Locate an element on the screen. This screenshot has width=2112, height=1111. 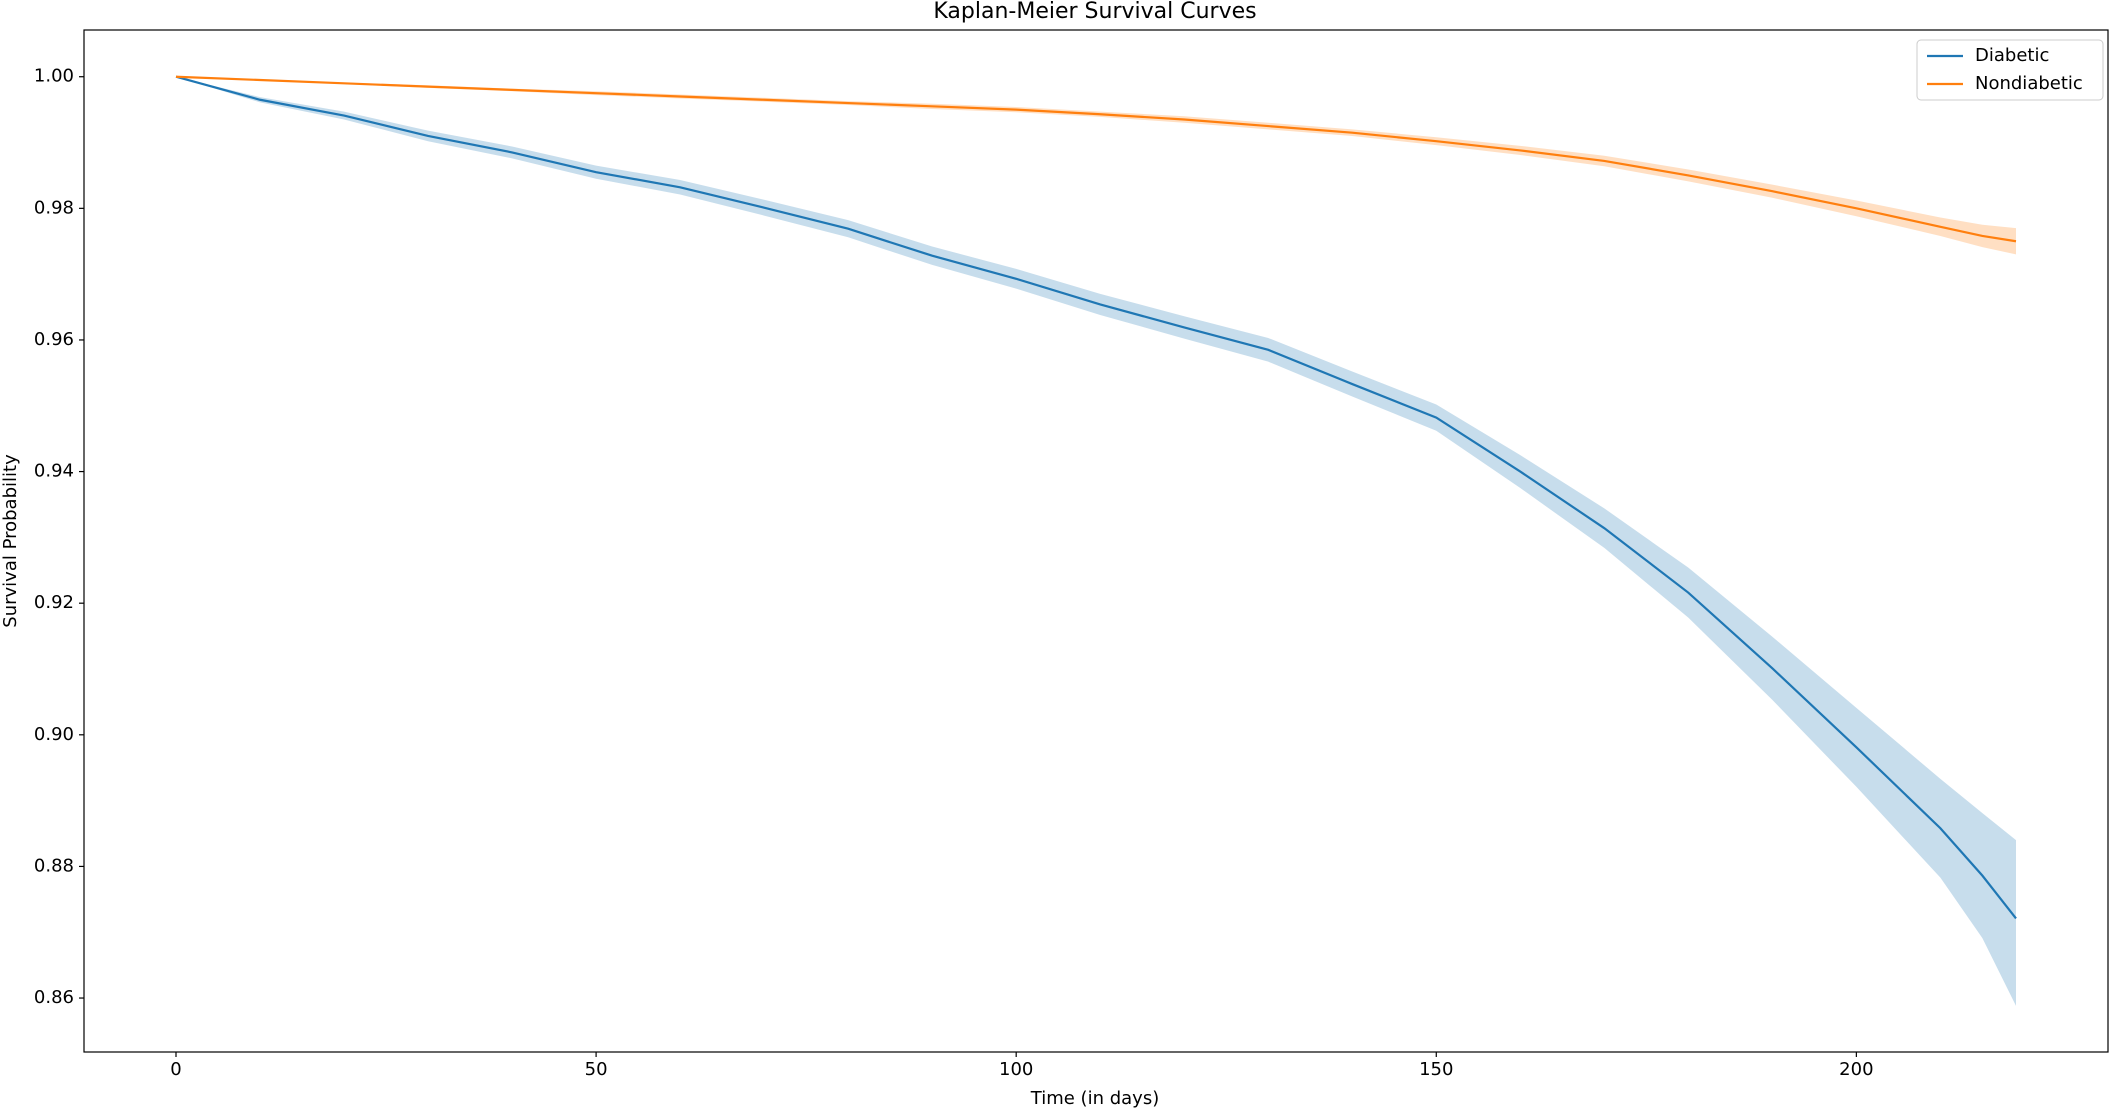
x-tick-label: 0 is located at coordinates (175, 1069).